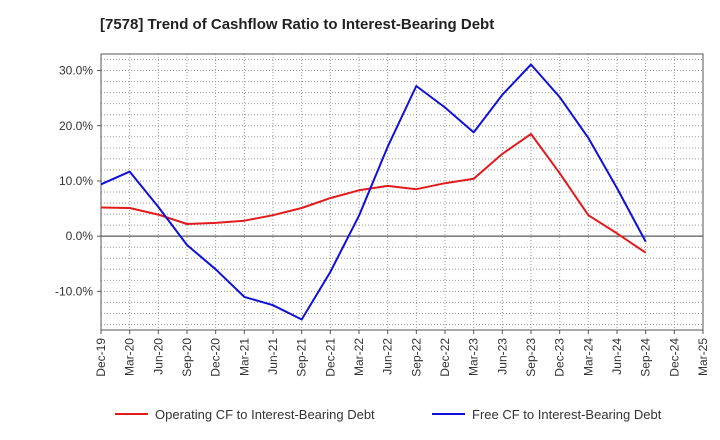 The image size is (720, 440). Describe the element at coordinates (74, 291) in the screenshot. I see `y-tick-label: -10.0%` at that location.